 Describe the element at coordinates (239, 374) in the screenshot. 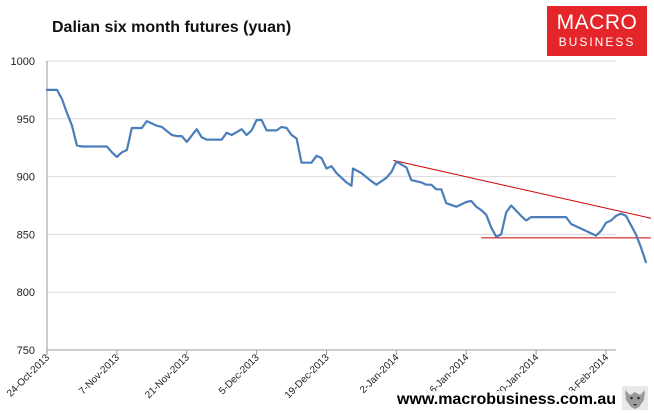

I see `x-tick-label: 5-Dec-2013` at that location.